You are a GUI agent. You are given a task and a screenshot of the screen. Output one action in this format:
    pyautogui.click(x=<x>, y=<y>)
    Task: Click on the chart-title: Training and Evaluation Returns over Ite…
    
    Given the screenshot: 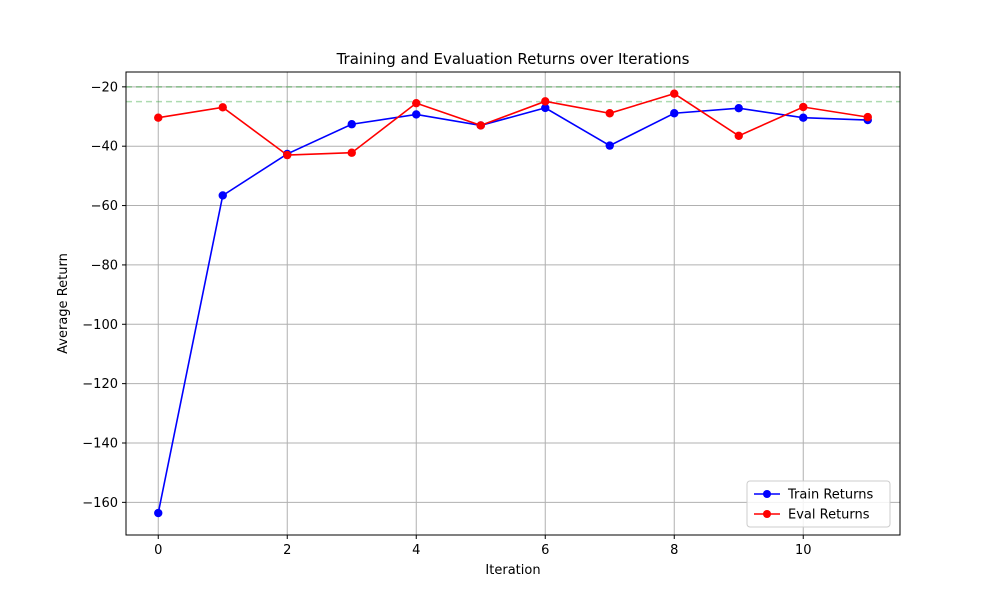 What is the action you would take?
    pyautogui.click(x=513, y=59)
    